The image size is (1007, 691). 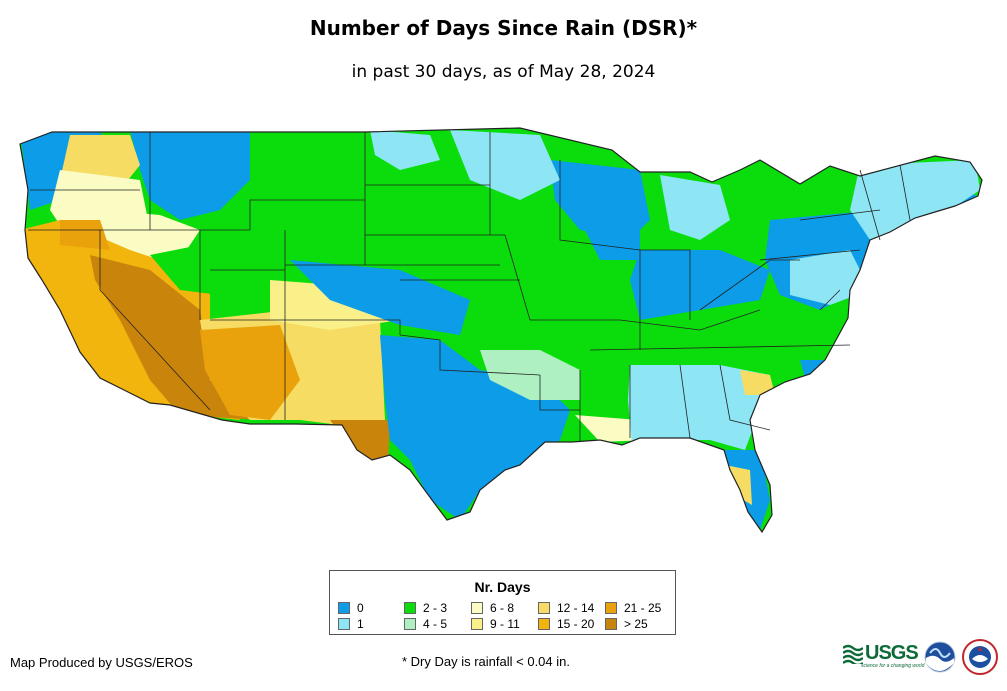 What do you see at coordinates (351, 608) in the screenshot?
I see `legend-item-0: 0` at bounding box center [351, 608].